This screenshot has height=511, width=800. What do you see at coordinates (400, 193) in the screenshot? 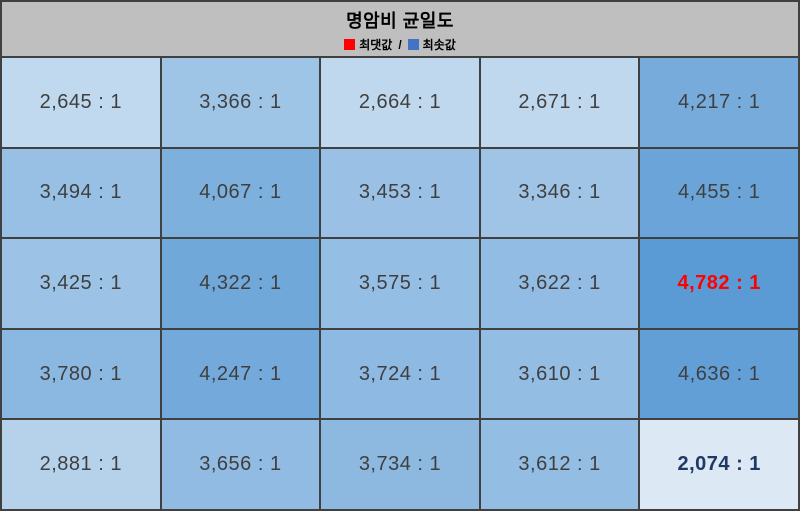
I see `heatmap-cell: 3,453 : 1` at bounding box center [400, 193].